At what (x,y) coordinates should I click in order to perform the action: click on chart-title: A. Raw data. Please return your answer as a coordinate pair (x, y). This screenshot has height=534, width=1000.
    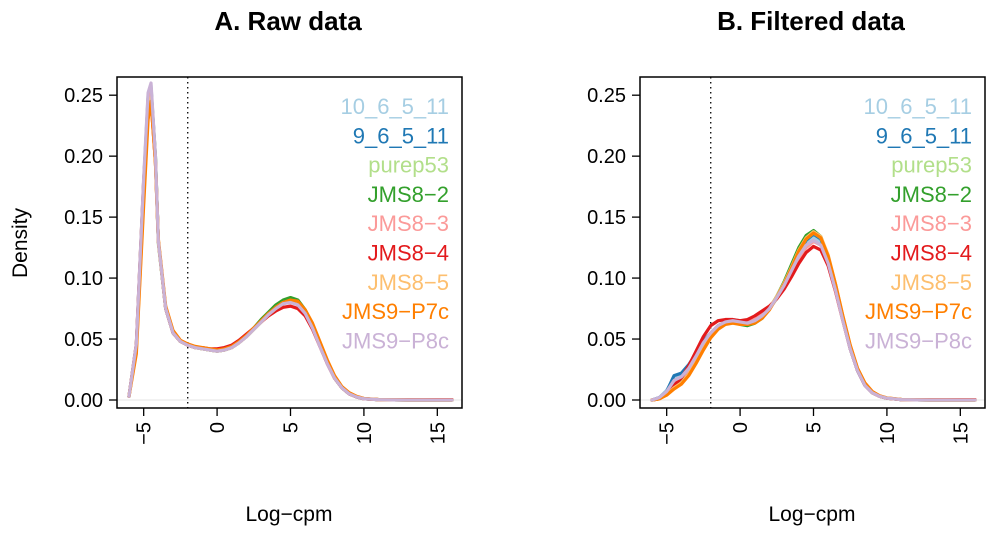
    Looking at the image, I should click on (288, 21).